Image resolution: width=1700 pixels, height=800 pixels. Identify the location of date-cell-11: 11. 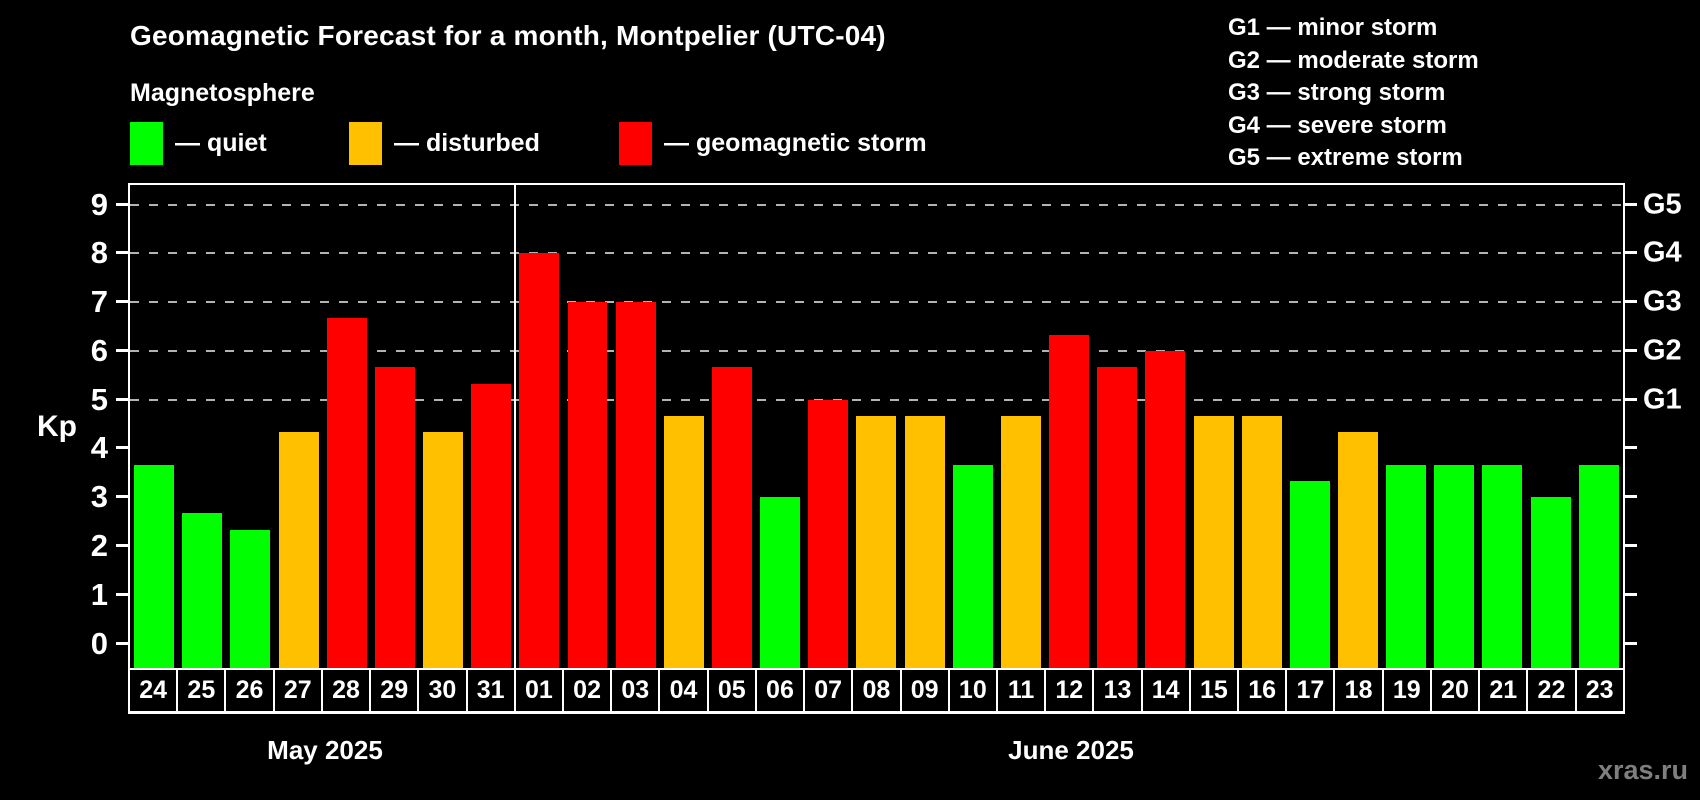
(1022, 690).